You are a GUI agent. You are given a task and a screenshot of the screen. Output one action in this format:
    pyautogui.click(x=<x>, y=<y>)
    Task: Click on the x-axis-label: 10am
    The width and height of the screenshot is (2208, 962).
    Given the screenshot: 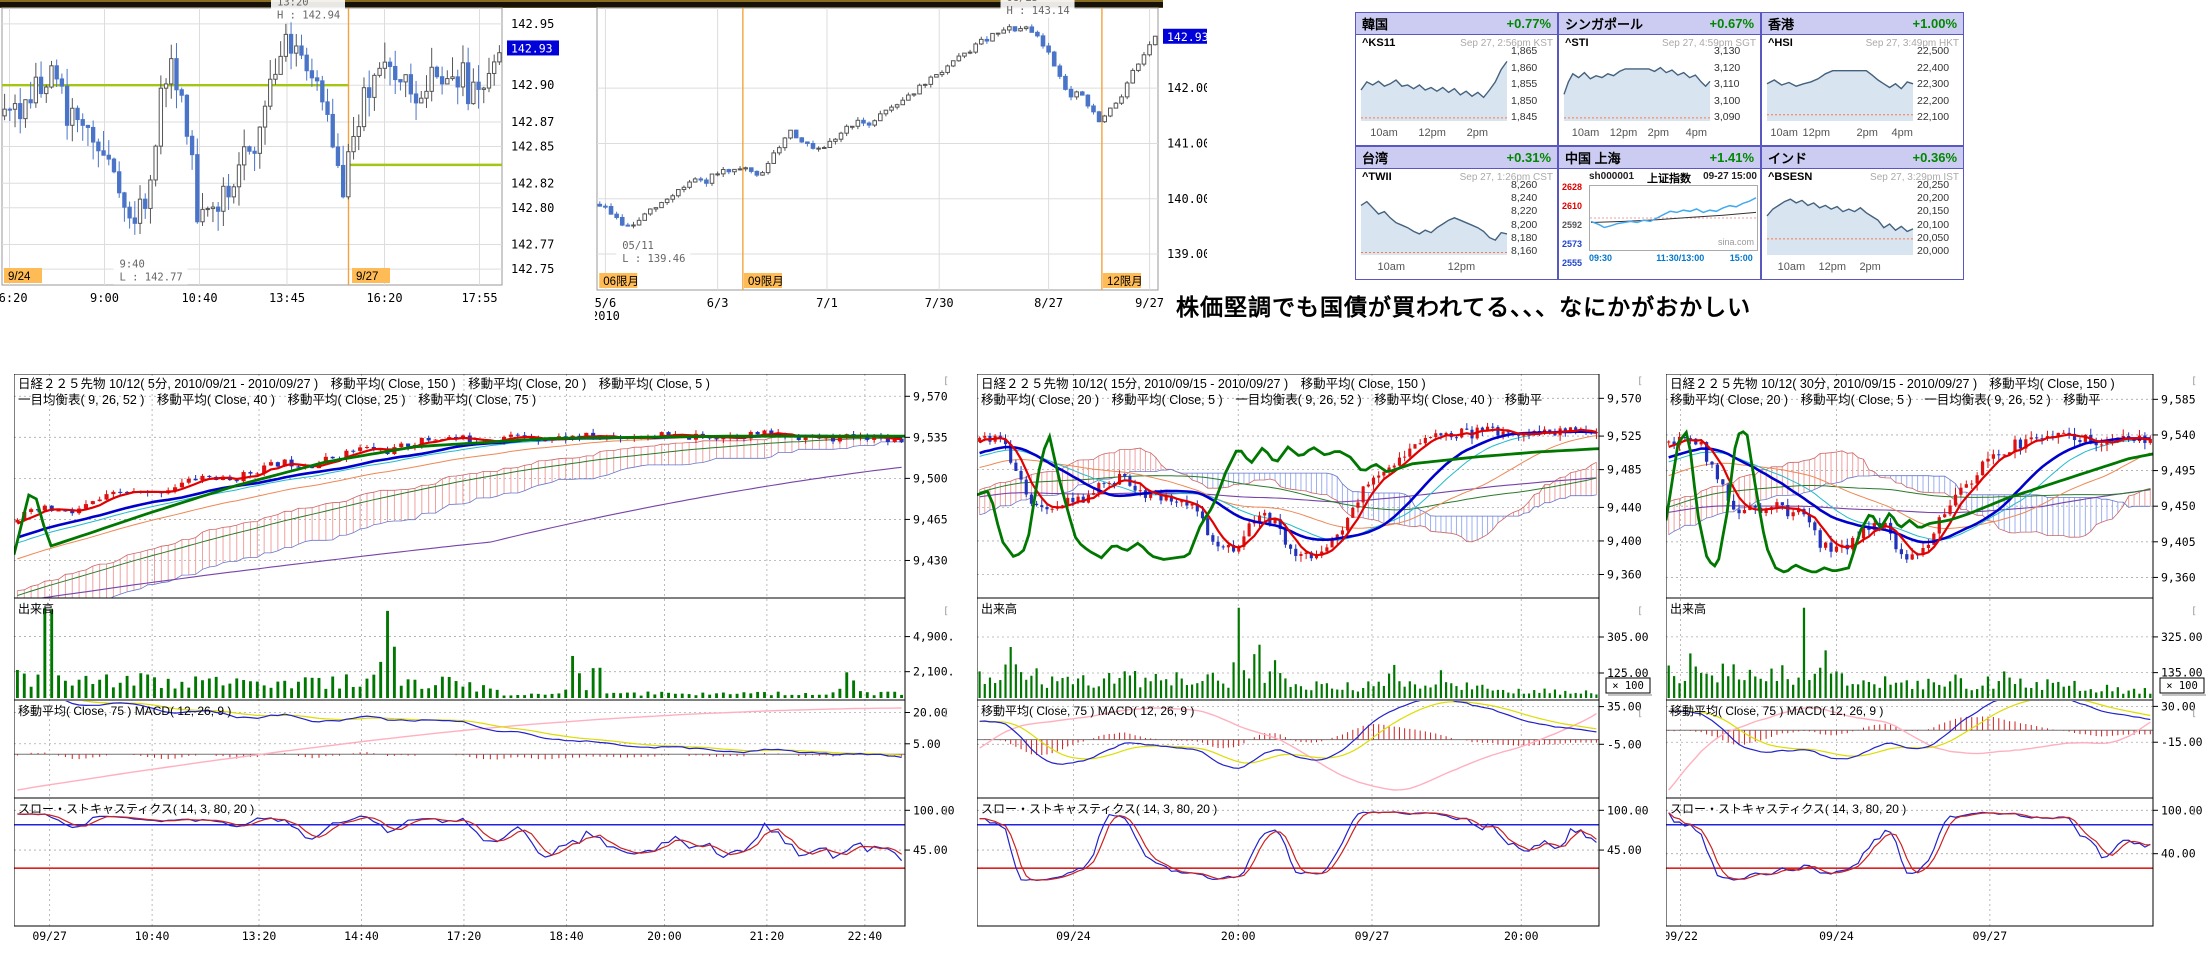 What is the action you would take?
    pyautogui.click(x=1791, y=267)
    